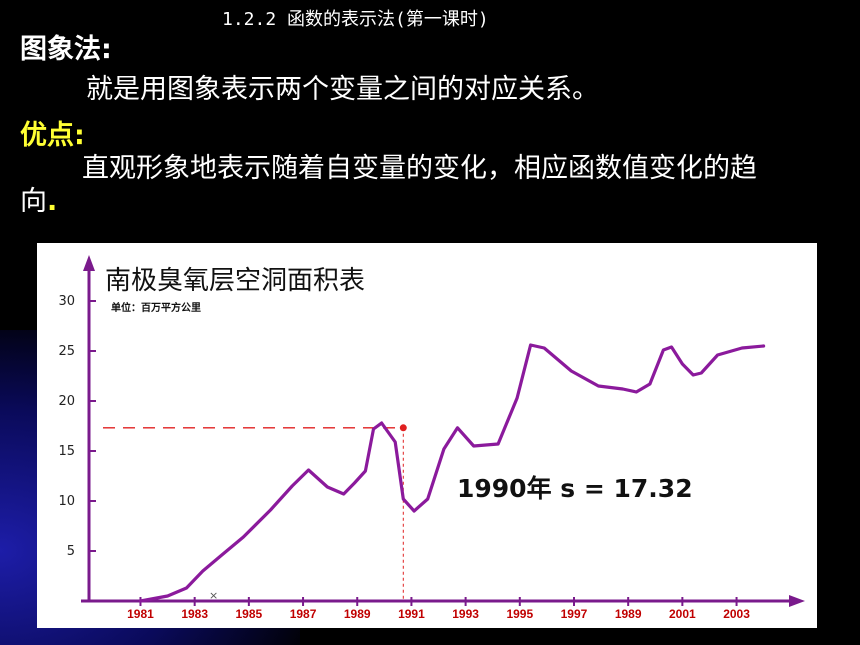 The width and height of the screenshot is (860, 645). What do you see at coordinates (156, 307) in the screenshot?
I see `chart-subtitle: 单位：百万平方公里` at bounding box center [156, 307].